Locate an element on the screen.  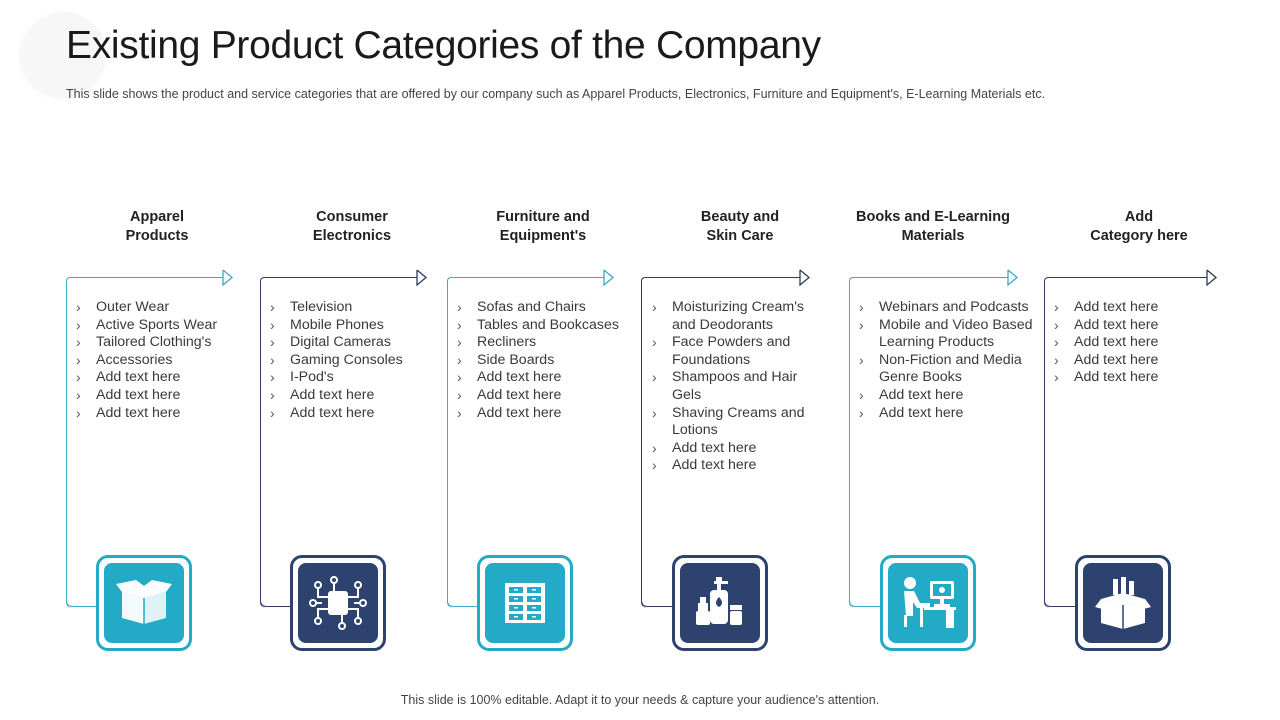
list-item-text: Tables and Bookcases is located at coordinates (548, 324).